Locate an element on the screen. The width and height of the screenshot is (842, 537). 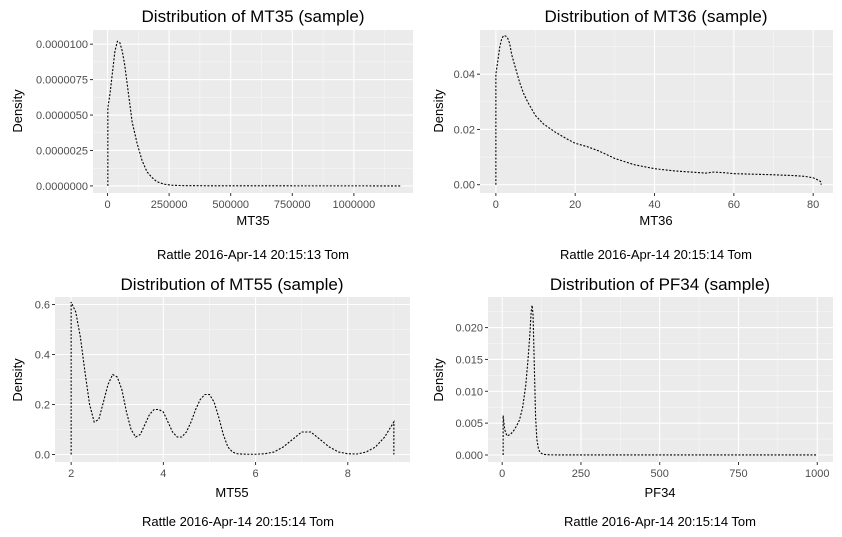
x-tick-label: 750000 is located at coordinates (292, 205).